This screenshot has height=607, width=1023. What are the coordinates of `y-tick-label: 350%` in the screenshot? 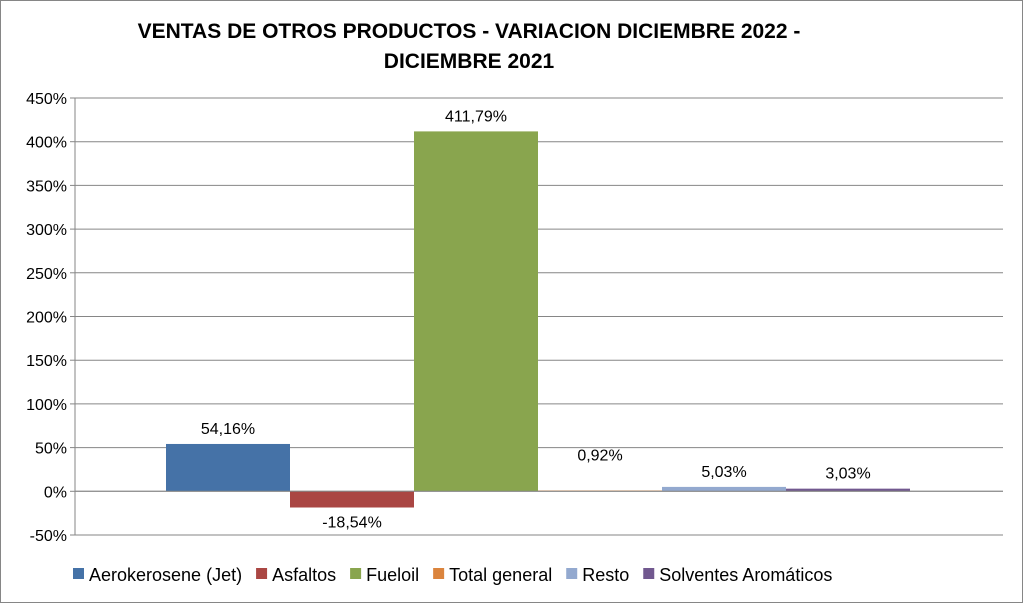 It's located at (46, 186).